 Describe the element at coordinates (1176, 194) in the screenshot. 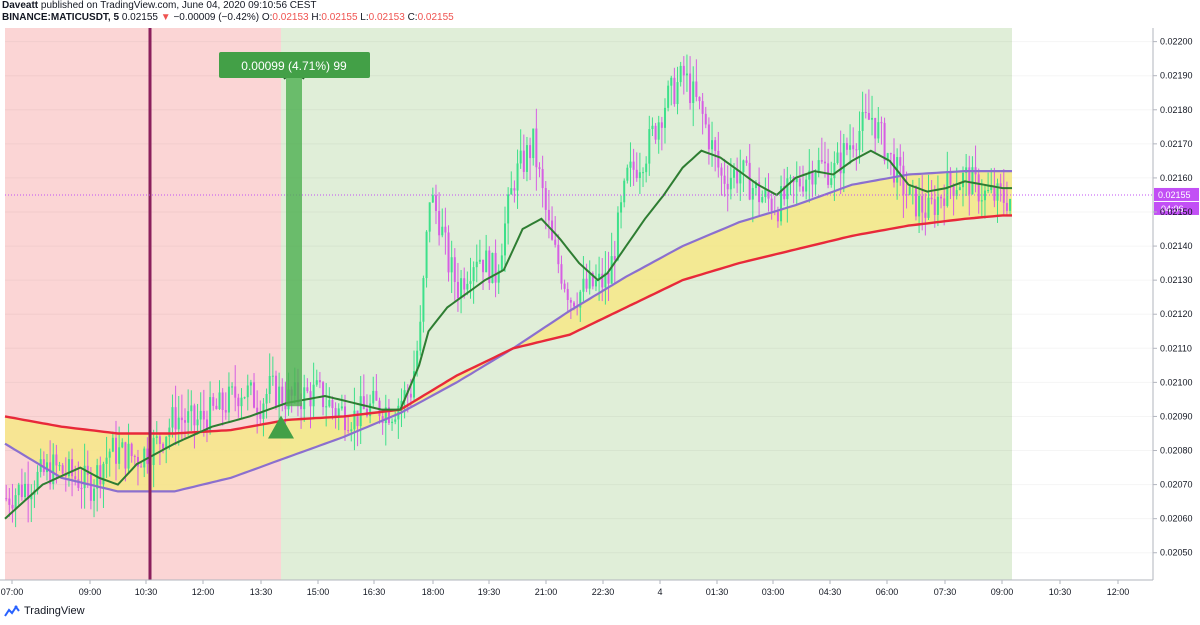

I see `price-label-bg` at that location.